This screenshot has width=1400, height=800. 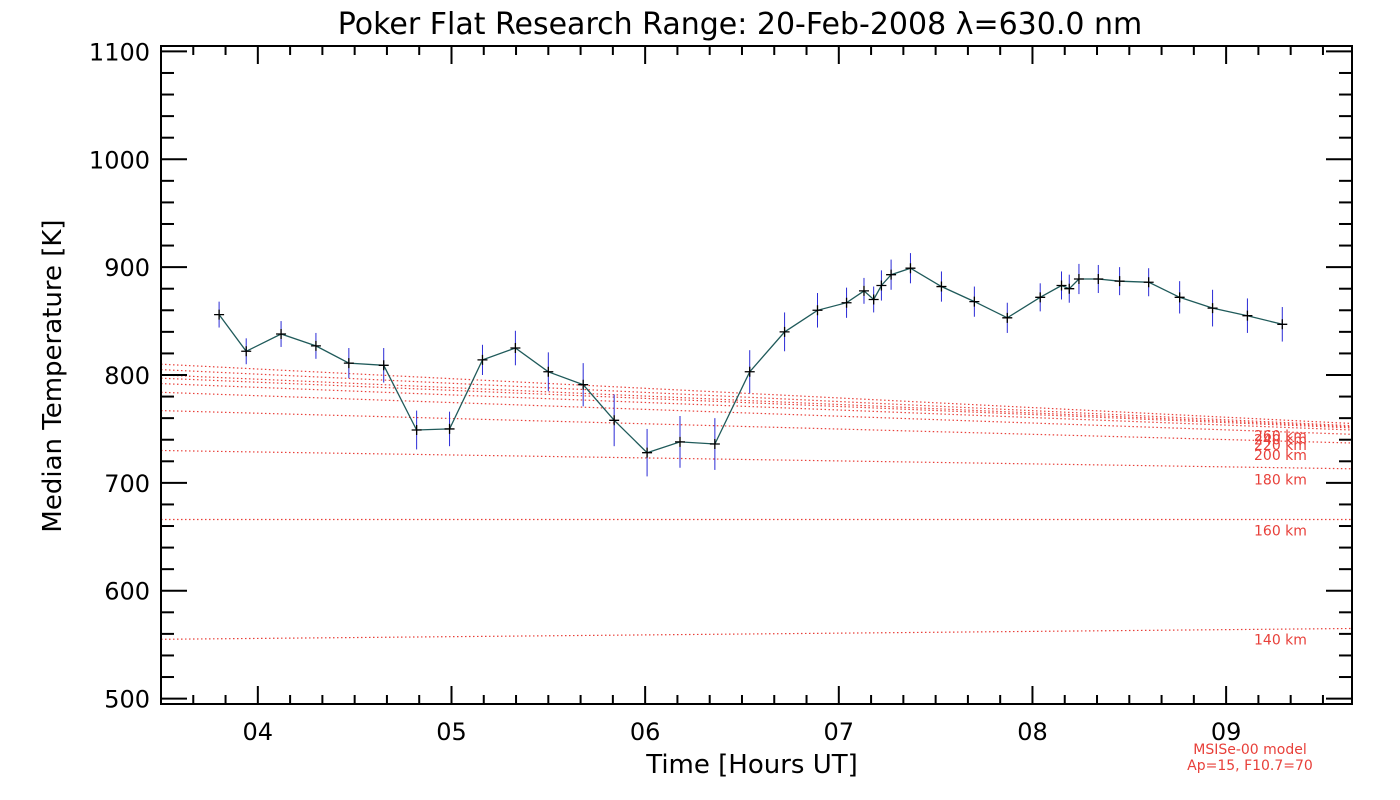 What do you see at coordinates (1250, 750) in the screenshot?
I see `model-annotation-line-1: MSISe-00 model` at bounding box center [1250, 750].